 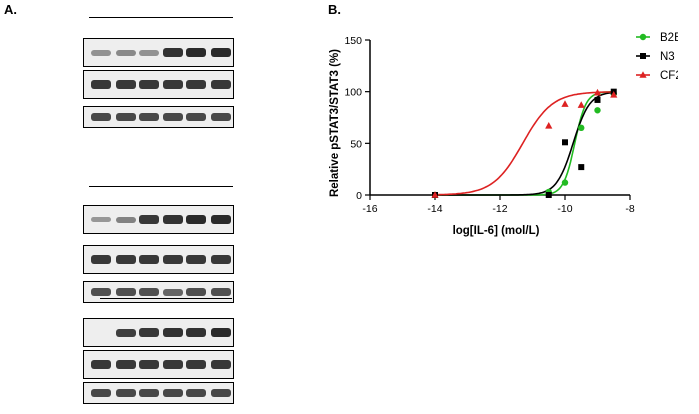 What do you see at coordinates (669, 76) in the screenshot?
I see `legend-label: CF2` at bounding box center [669, 76].